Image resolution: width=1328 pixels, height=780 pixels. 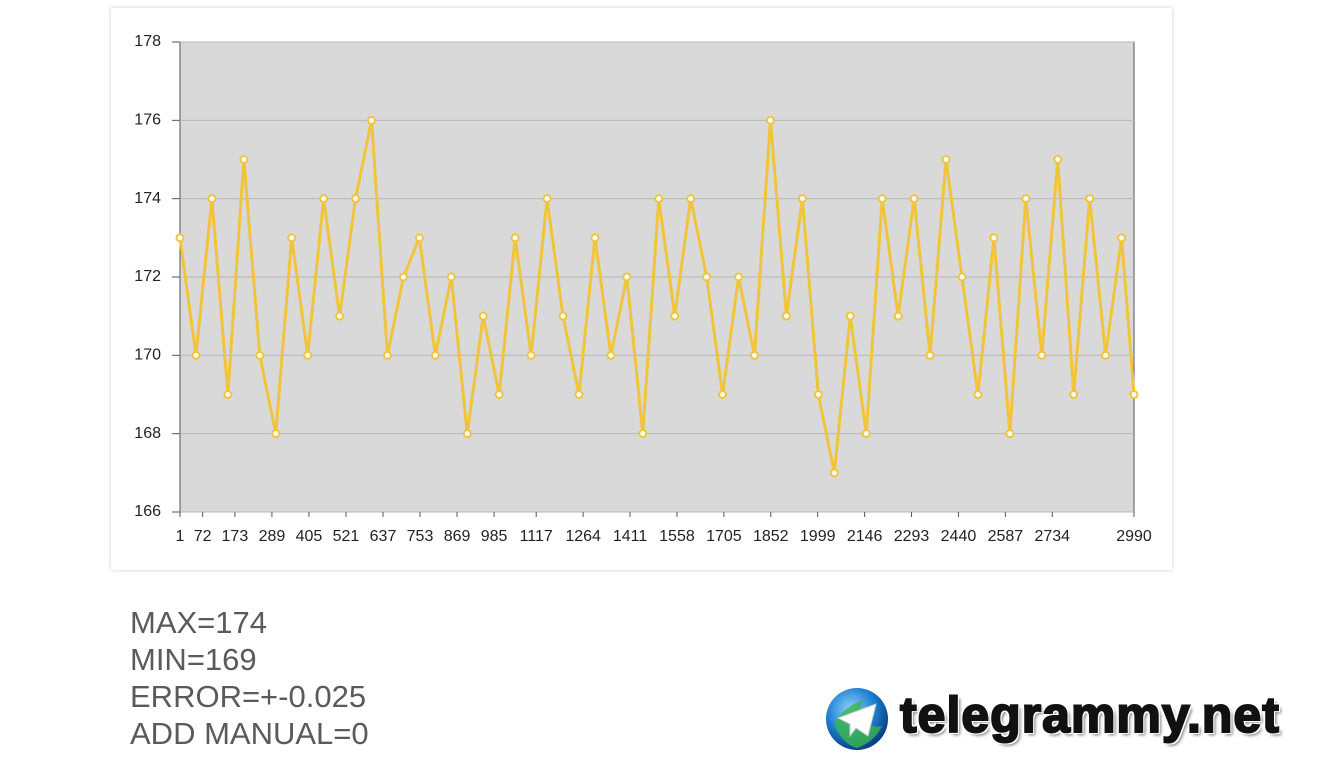 I want to click on x-tick-label: 1558, so click(x=677, y=536).